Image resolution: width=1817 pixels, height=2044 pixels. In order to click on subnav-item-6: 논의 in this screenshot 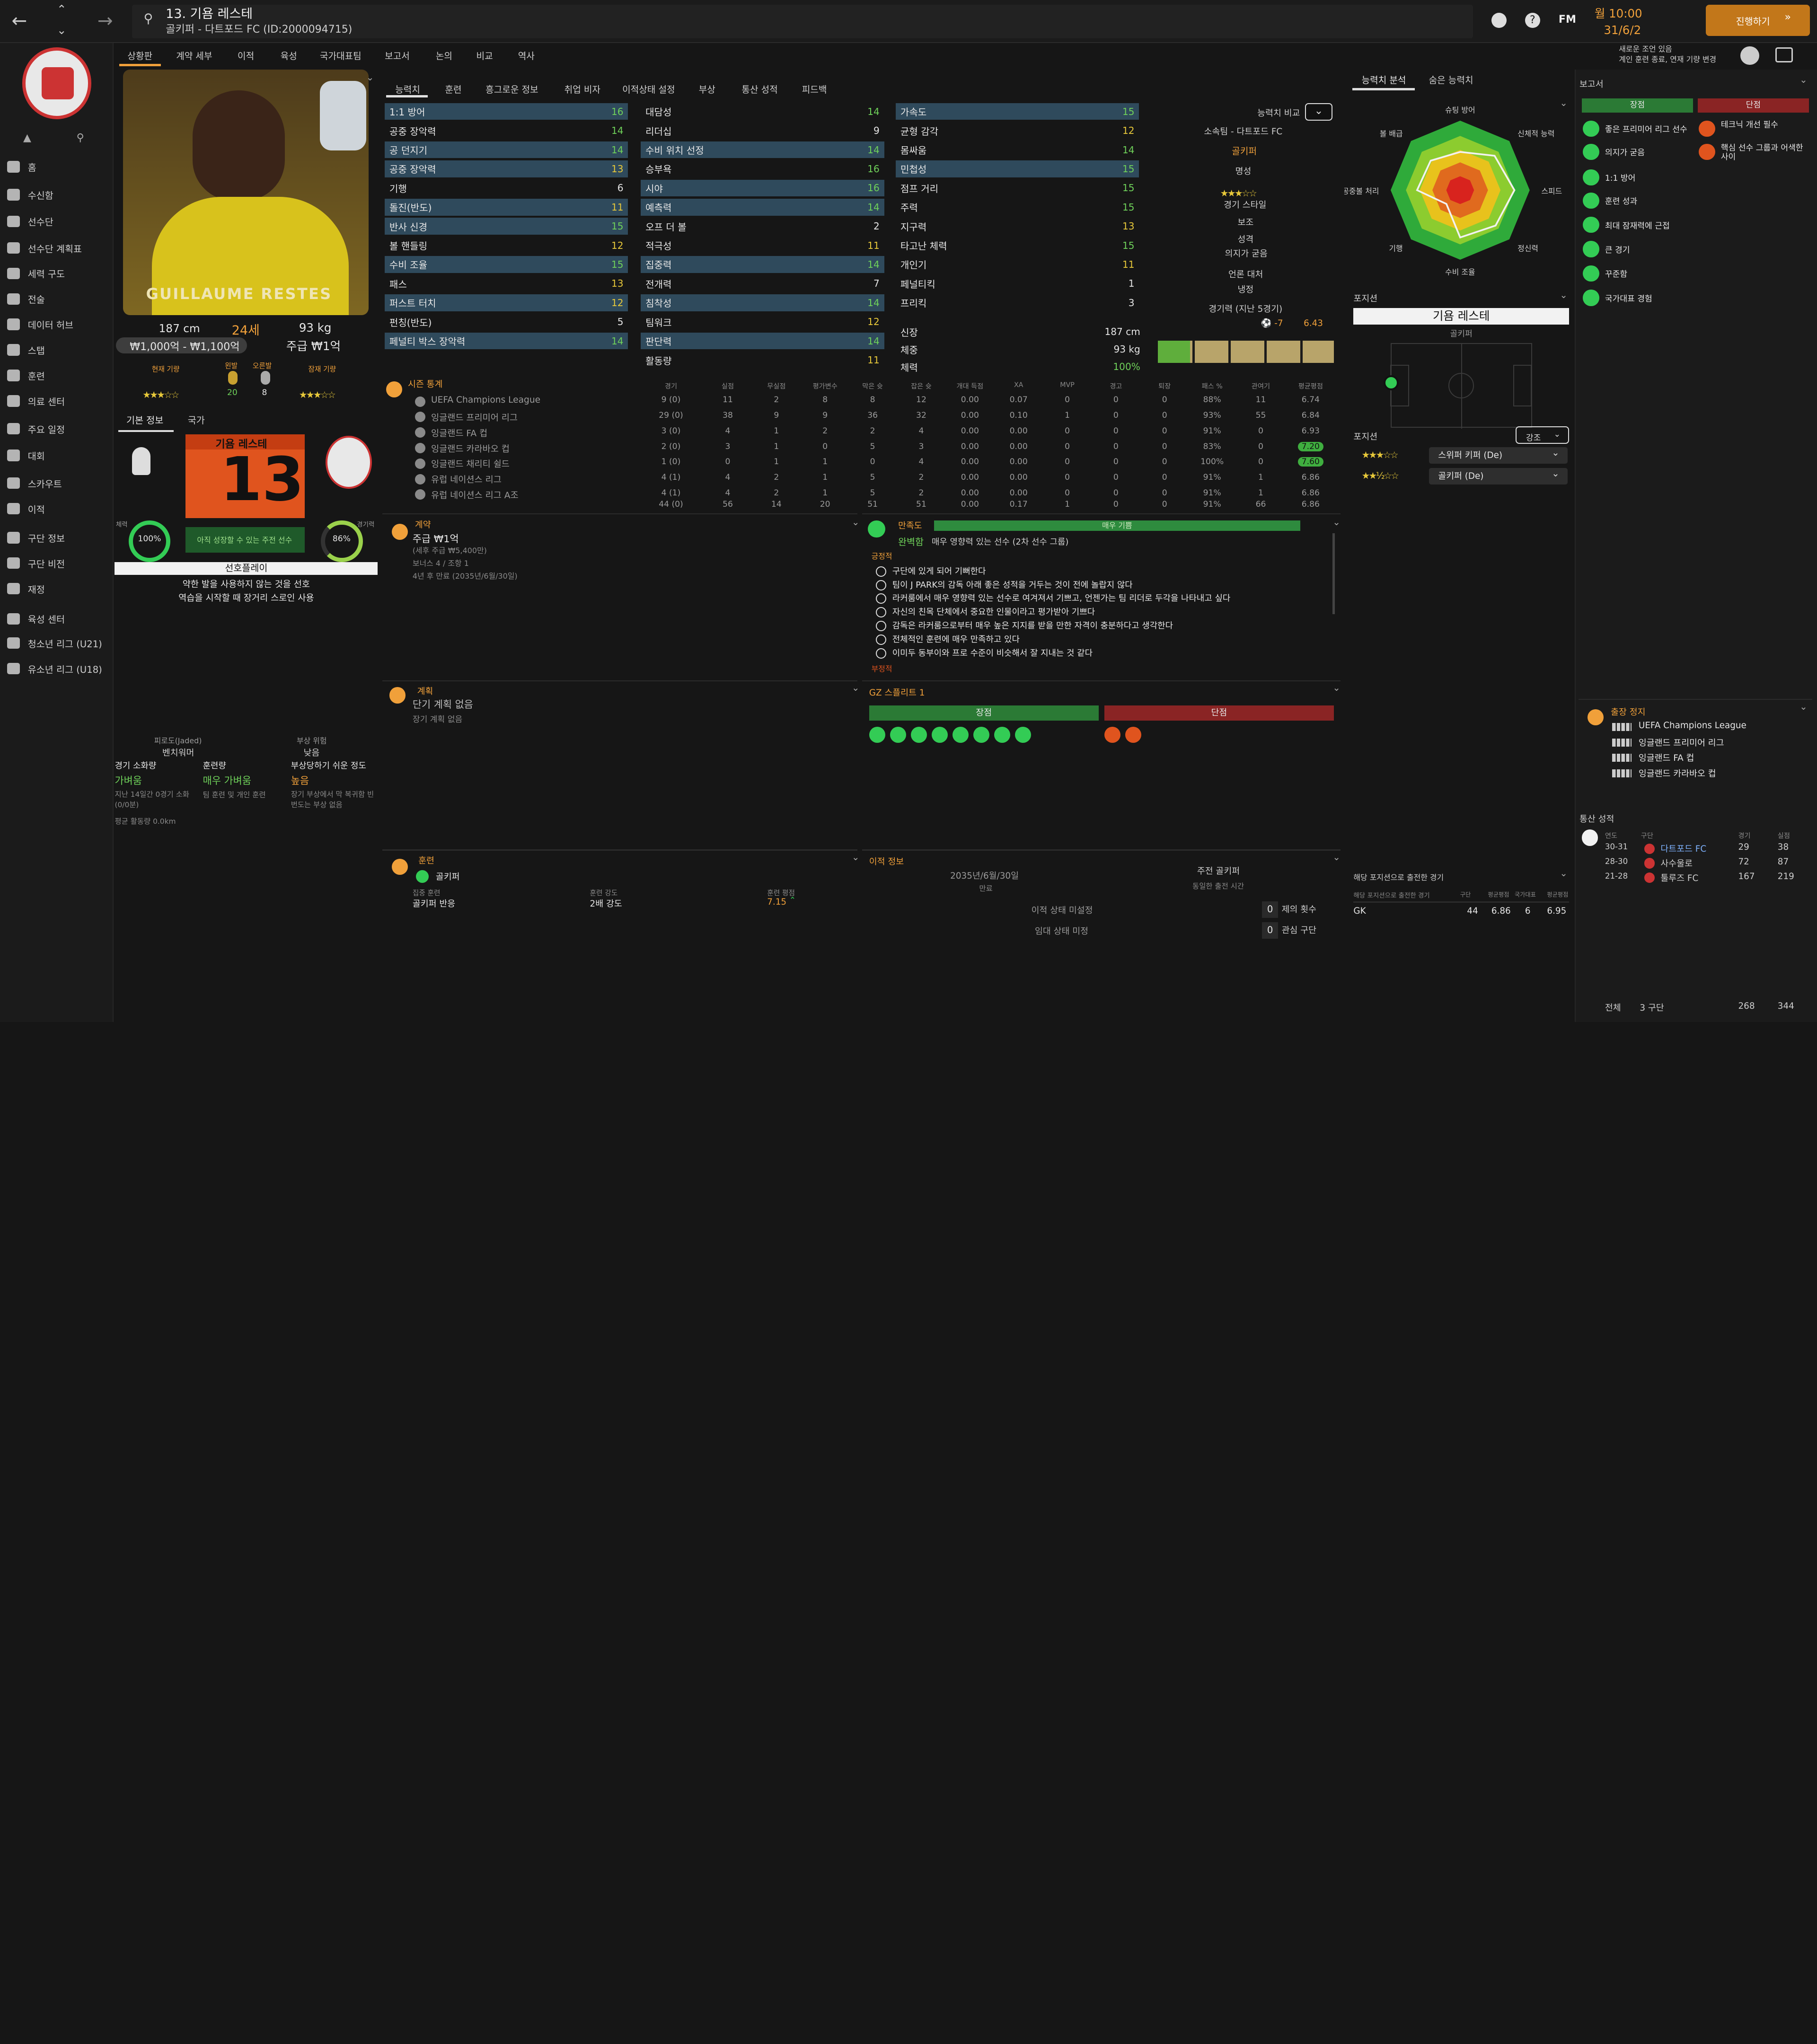, I will do `click(443, 56)`.